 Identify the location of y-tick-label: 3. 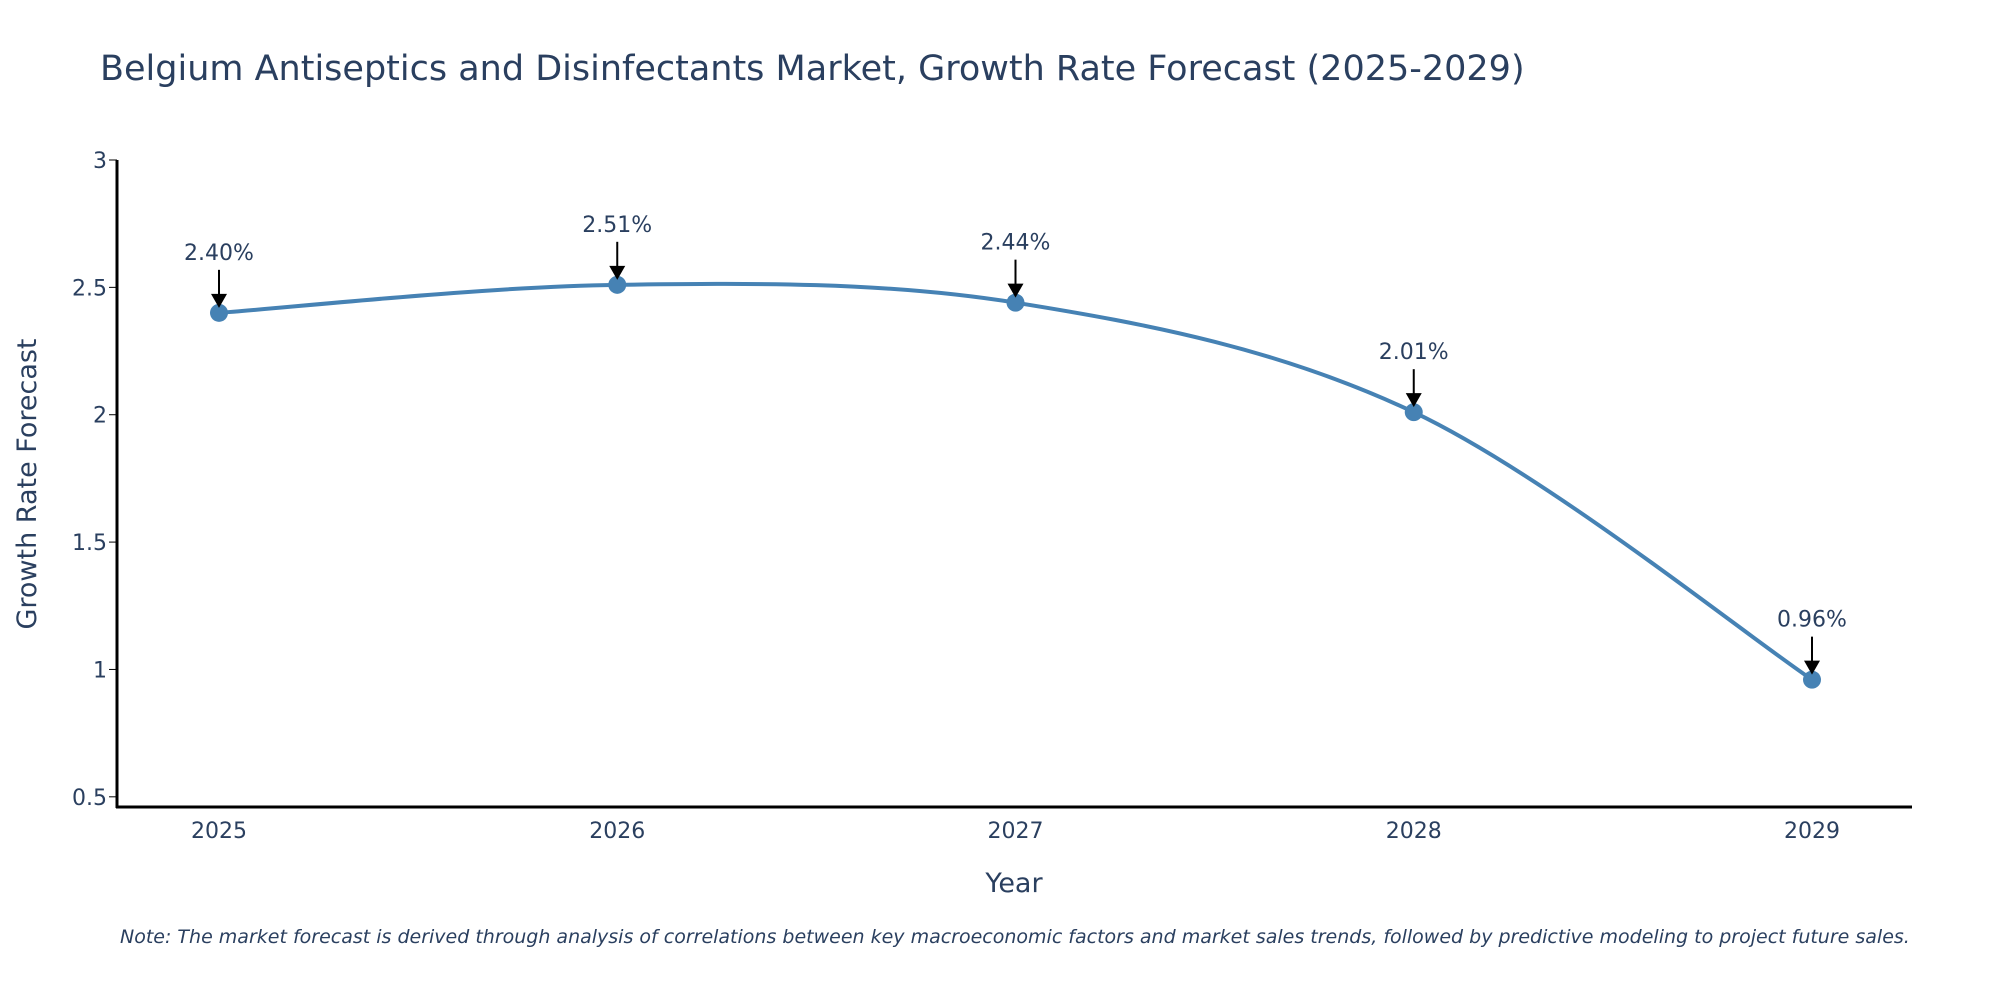
(100, 161).